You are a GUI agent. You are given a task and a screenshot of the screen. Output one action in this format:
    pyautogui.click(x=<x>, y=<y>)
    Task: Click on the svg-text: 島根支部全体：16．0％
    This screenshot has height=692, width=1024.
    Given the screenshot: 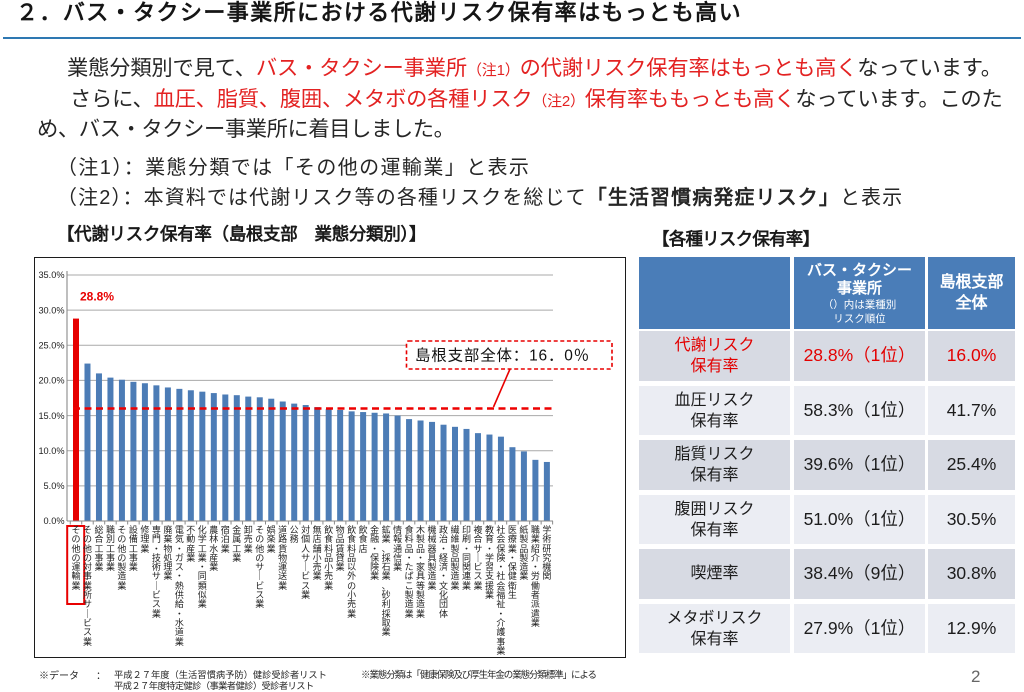 What is the action you would take?
    pyautogui.click(x=502, y=355)
    